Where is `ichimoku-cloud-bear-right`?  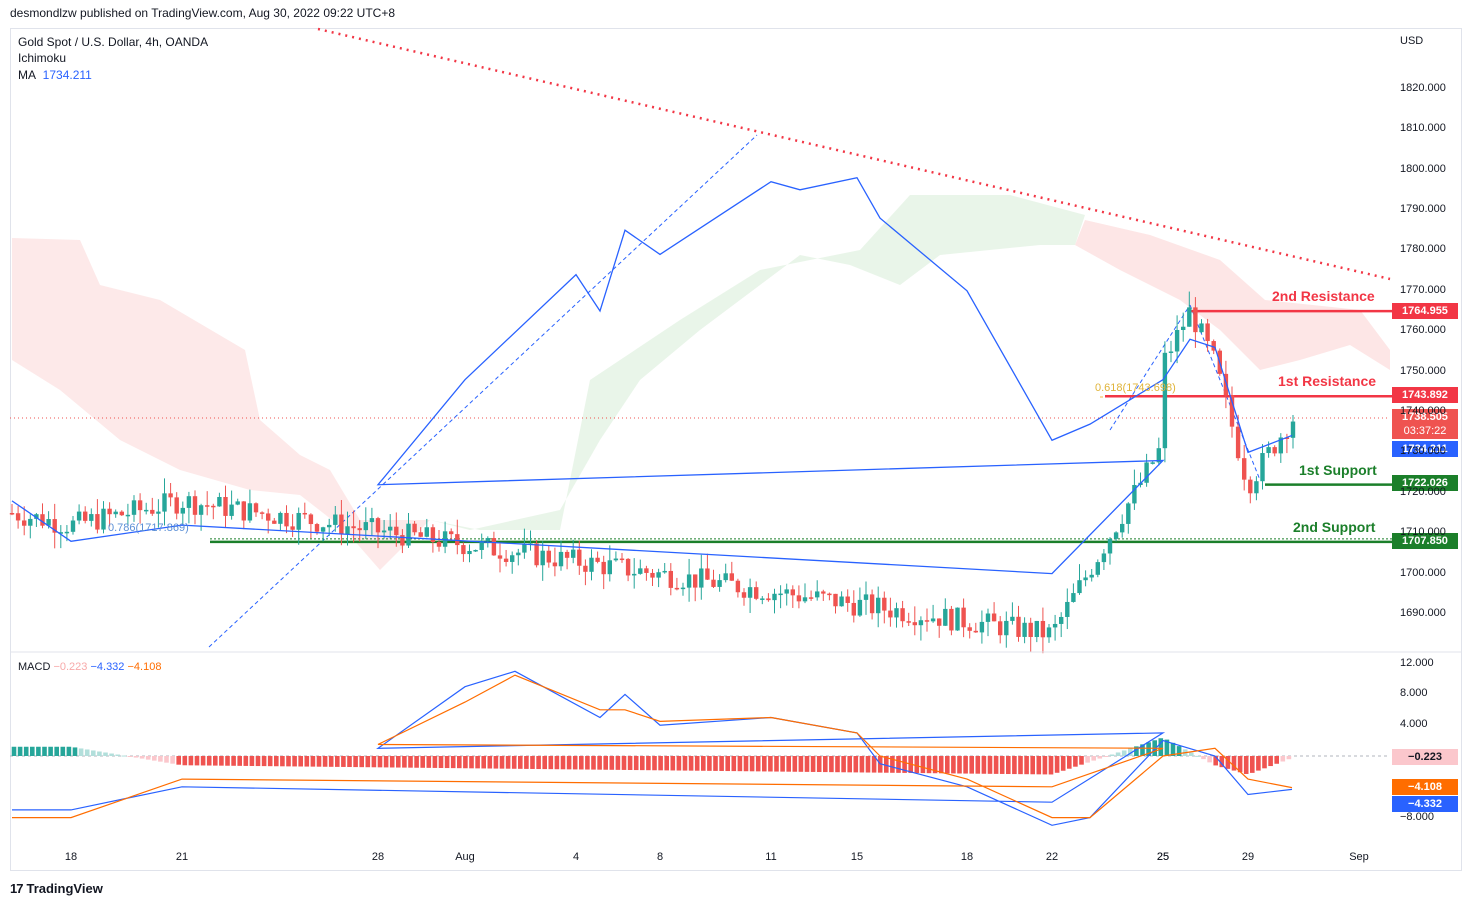 ichimoku-cloud-bear-right is located at coordinates (1232, 295).